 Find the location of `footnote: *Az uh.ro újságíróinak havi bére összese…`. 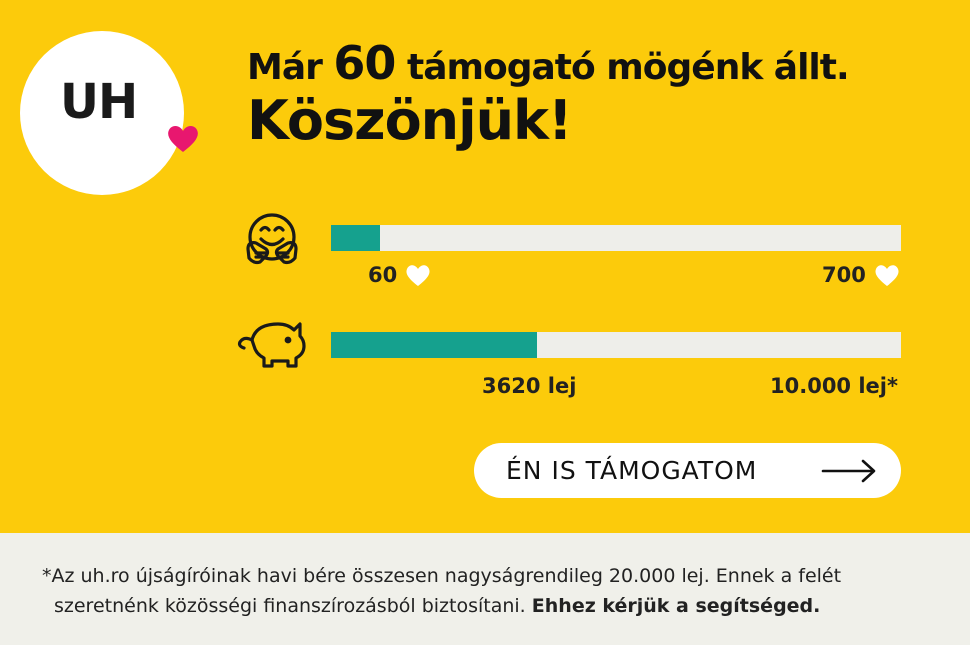

footnote: *Az uh.ro újságíróinak havi bére összese… is located at coordinates (492, 591).